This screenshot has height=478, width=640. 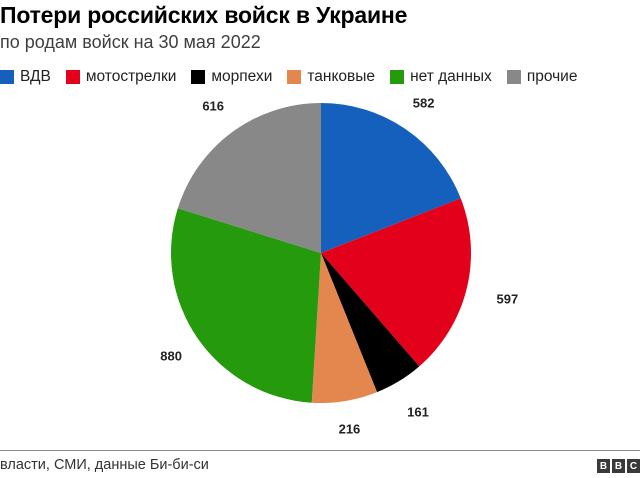 I want to click on legend-label: прочие, so click(x=552, y=76).